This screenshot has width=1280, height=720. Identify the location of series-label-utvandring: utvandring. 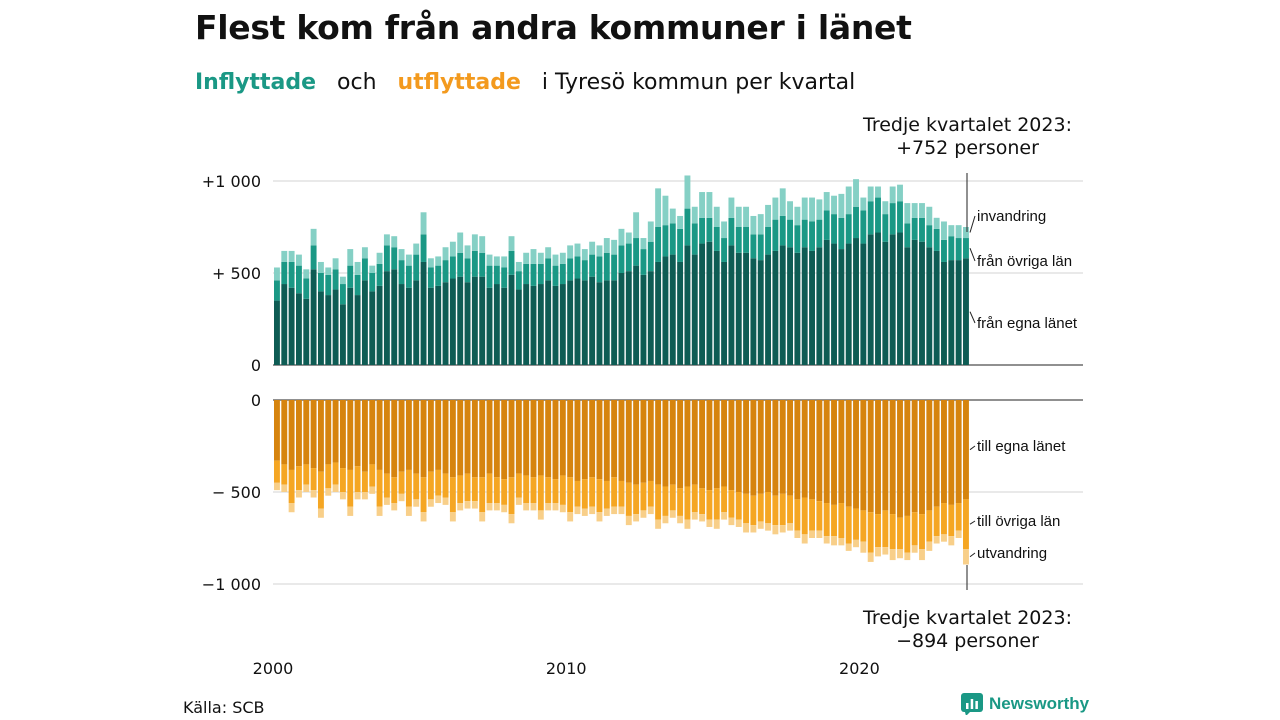
(1012, 553).